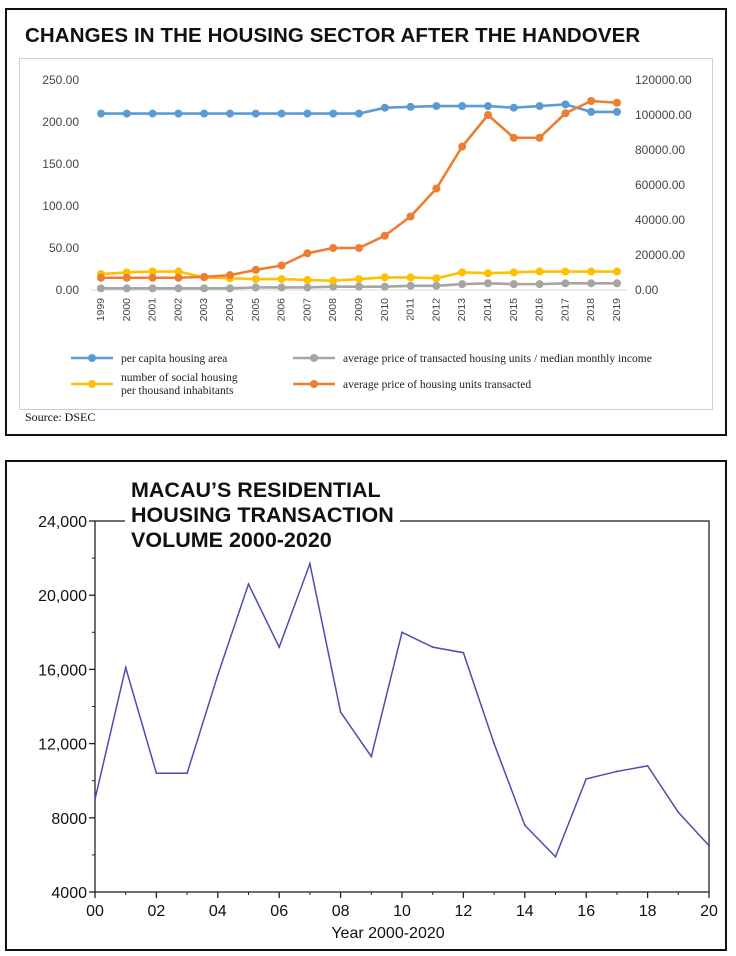 The height and width of the screenshot is (956, 736). I want to click on legend-swatch-marker, so click(314, 358).